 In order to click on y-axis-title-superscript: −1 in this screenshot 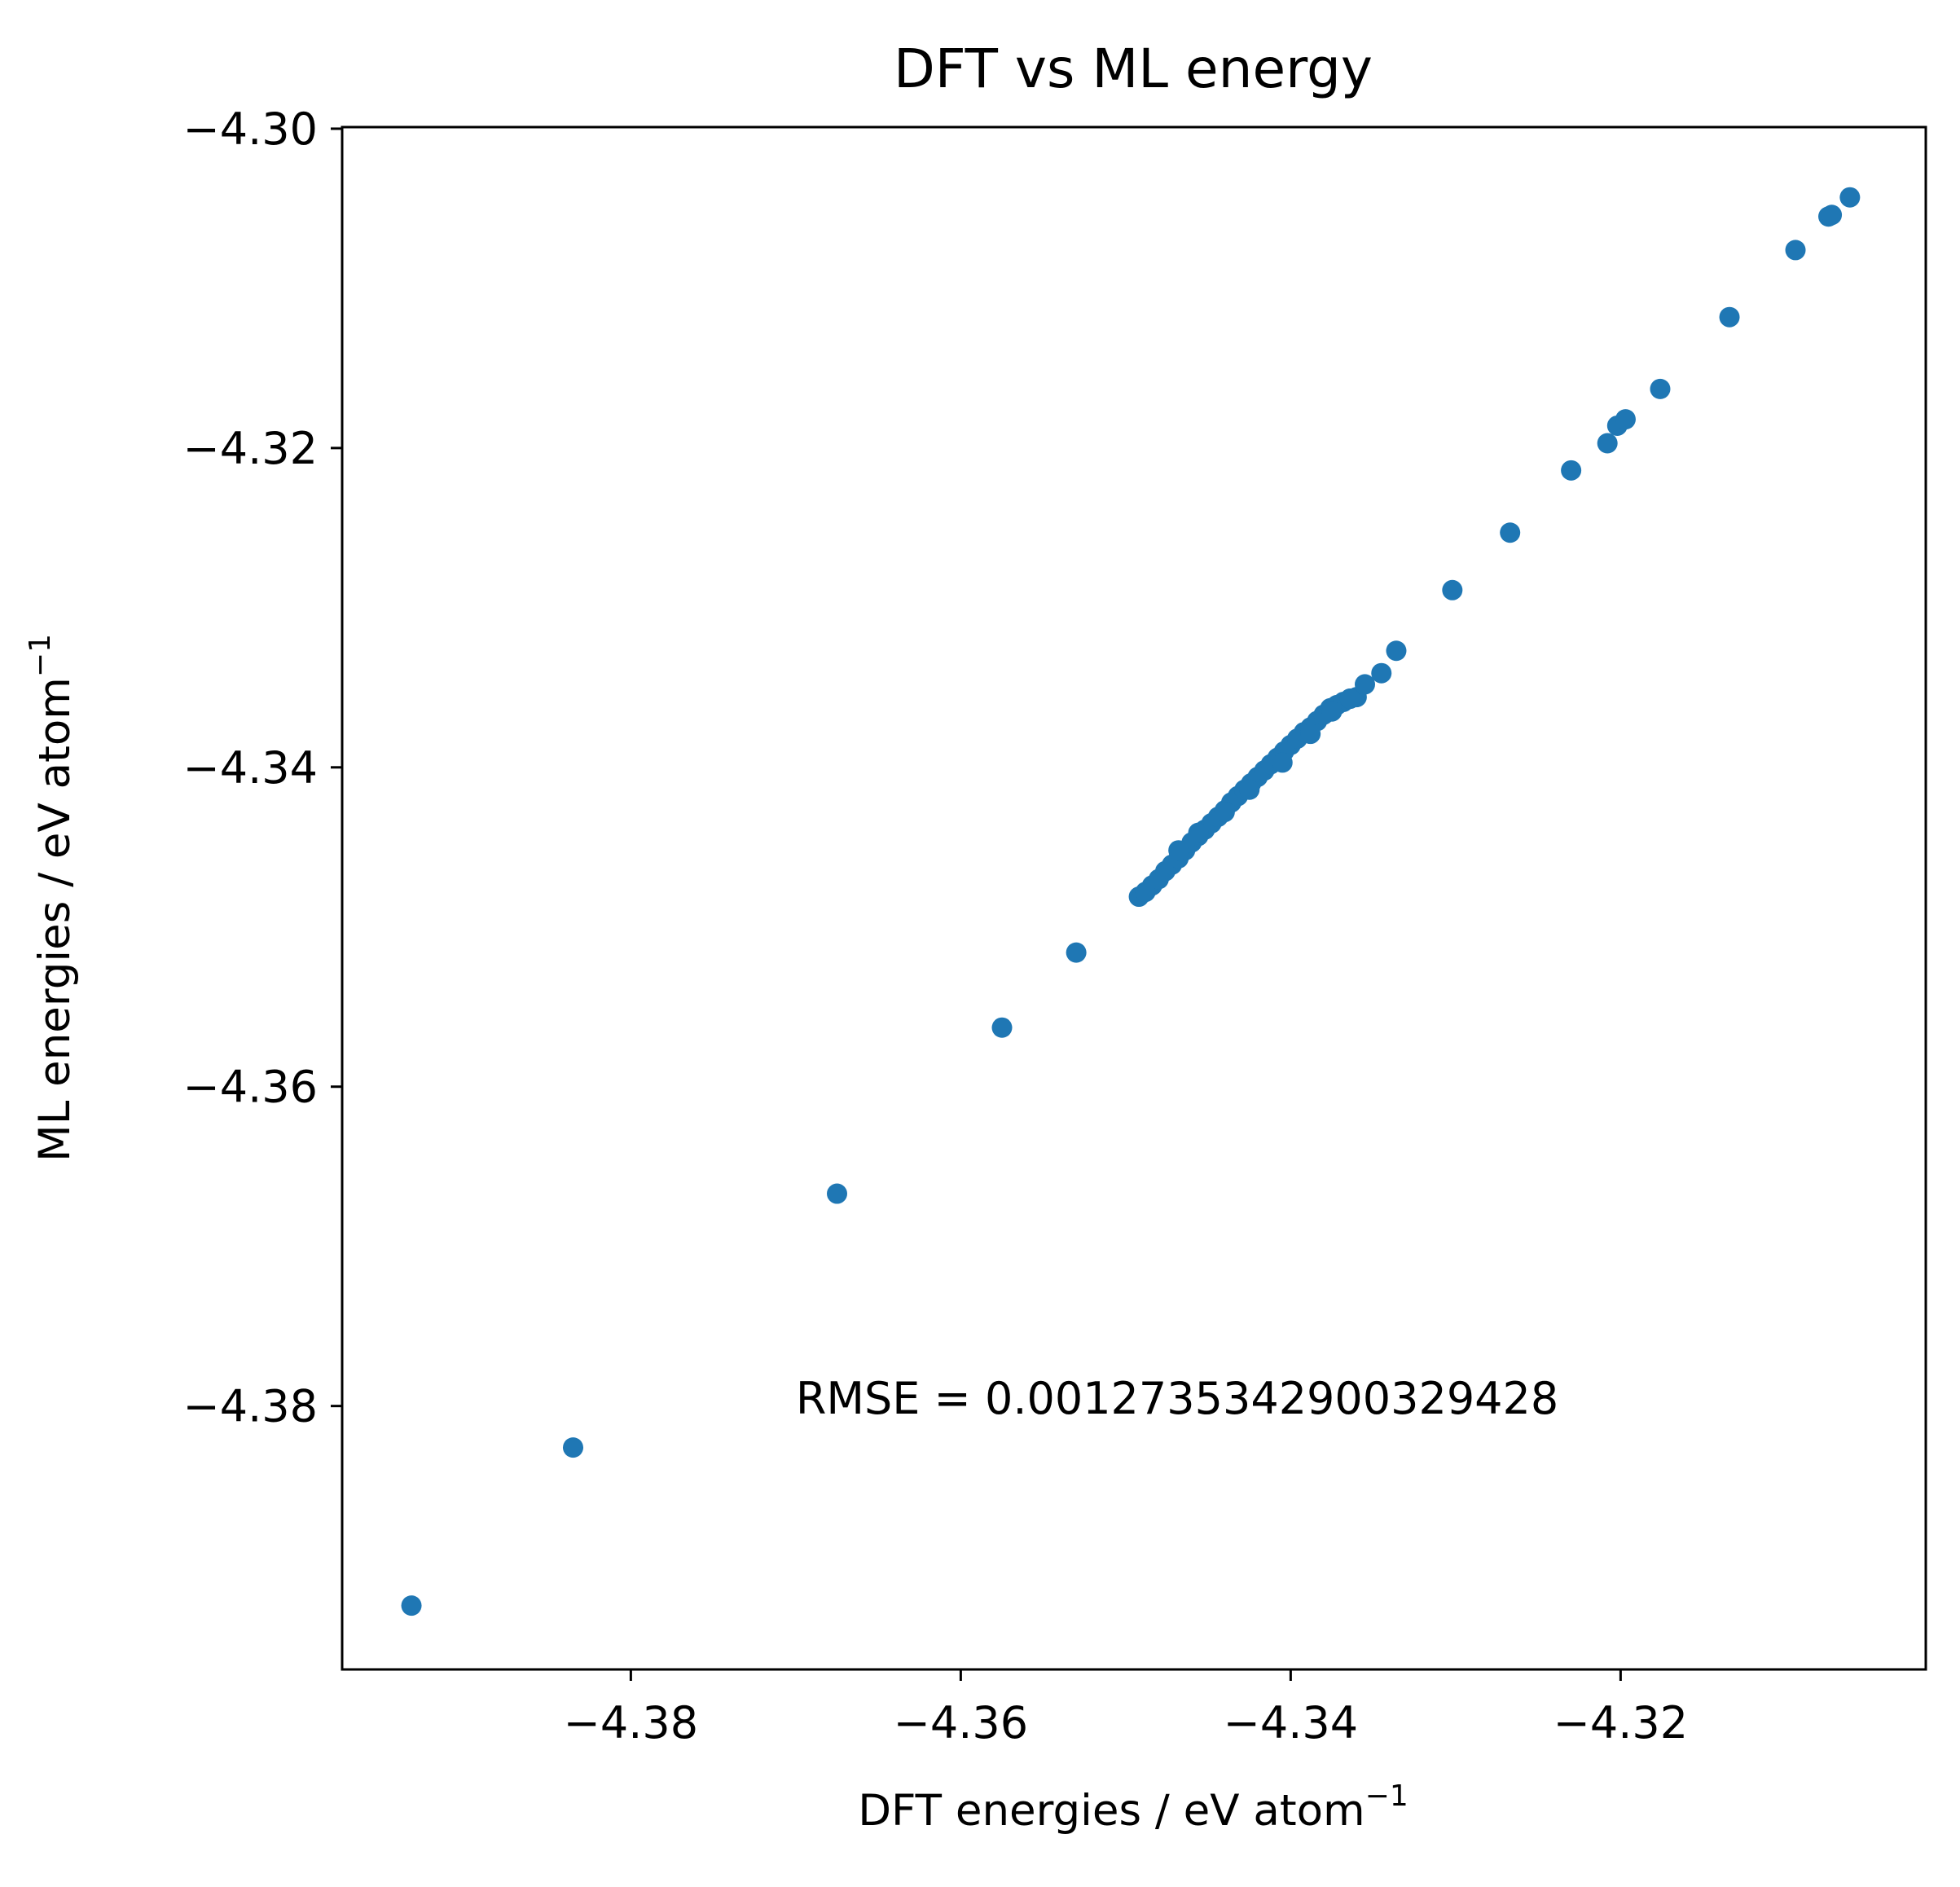, I will do `click(40, 655)`.